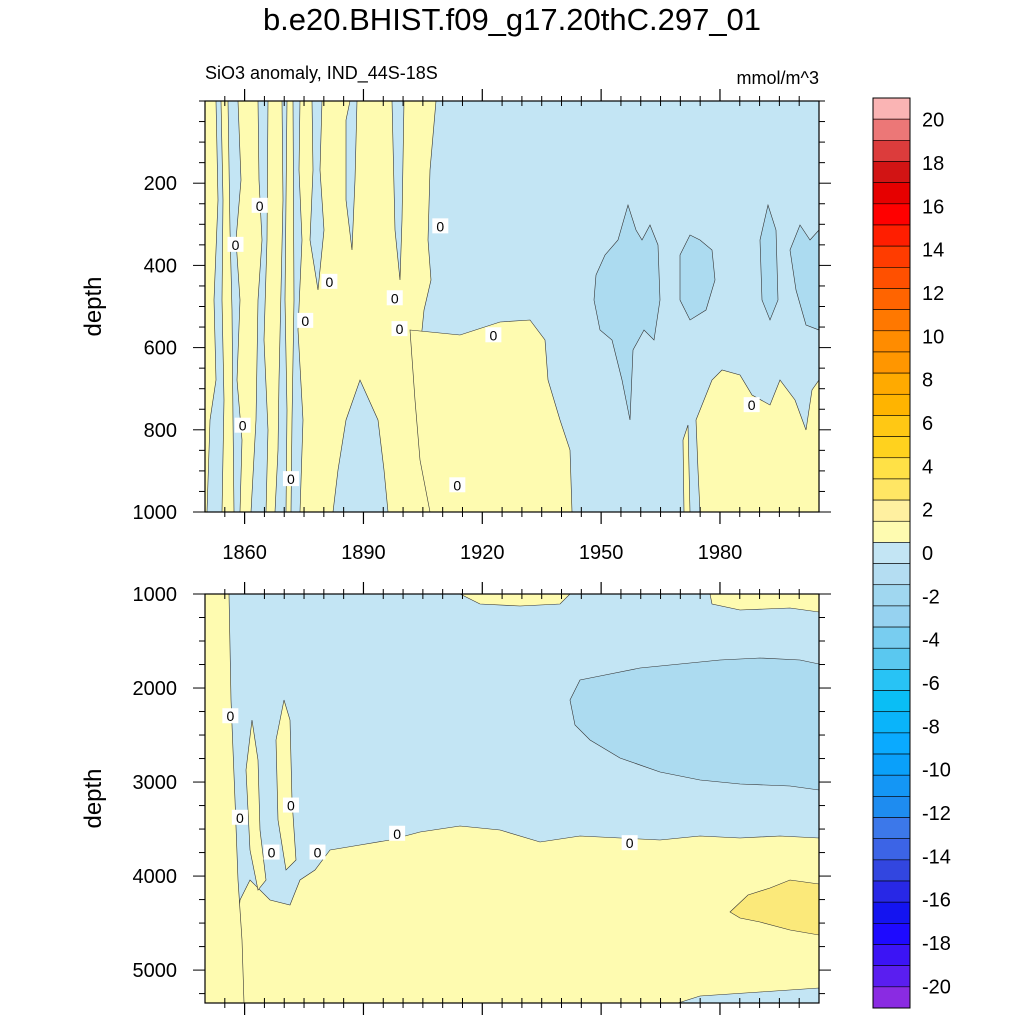 The height and width of the screenshot is (1024, 1024). Describe the element at coordinates (155, 595) in the screenshot. I see `lower-y-tick-label: 1000` at that location.